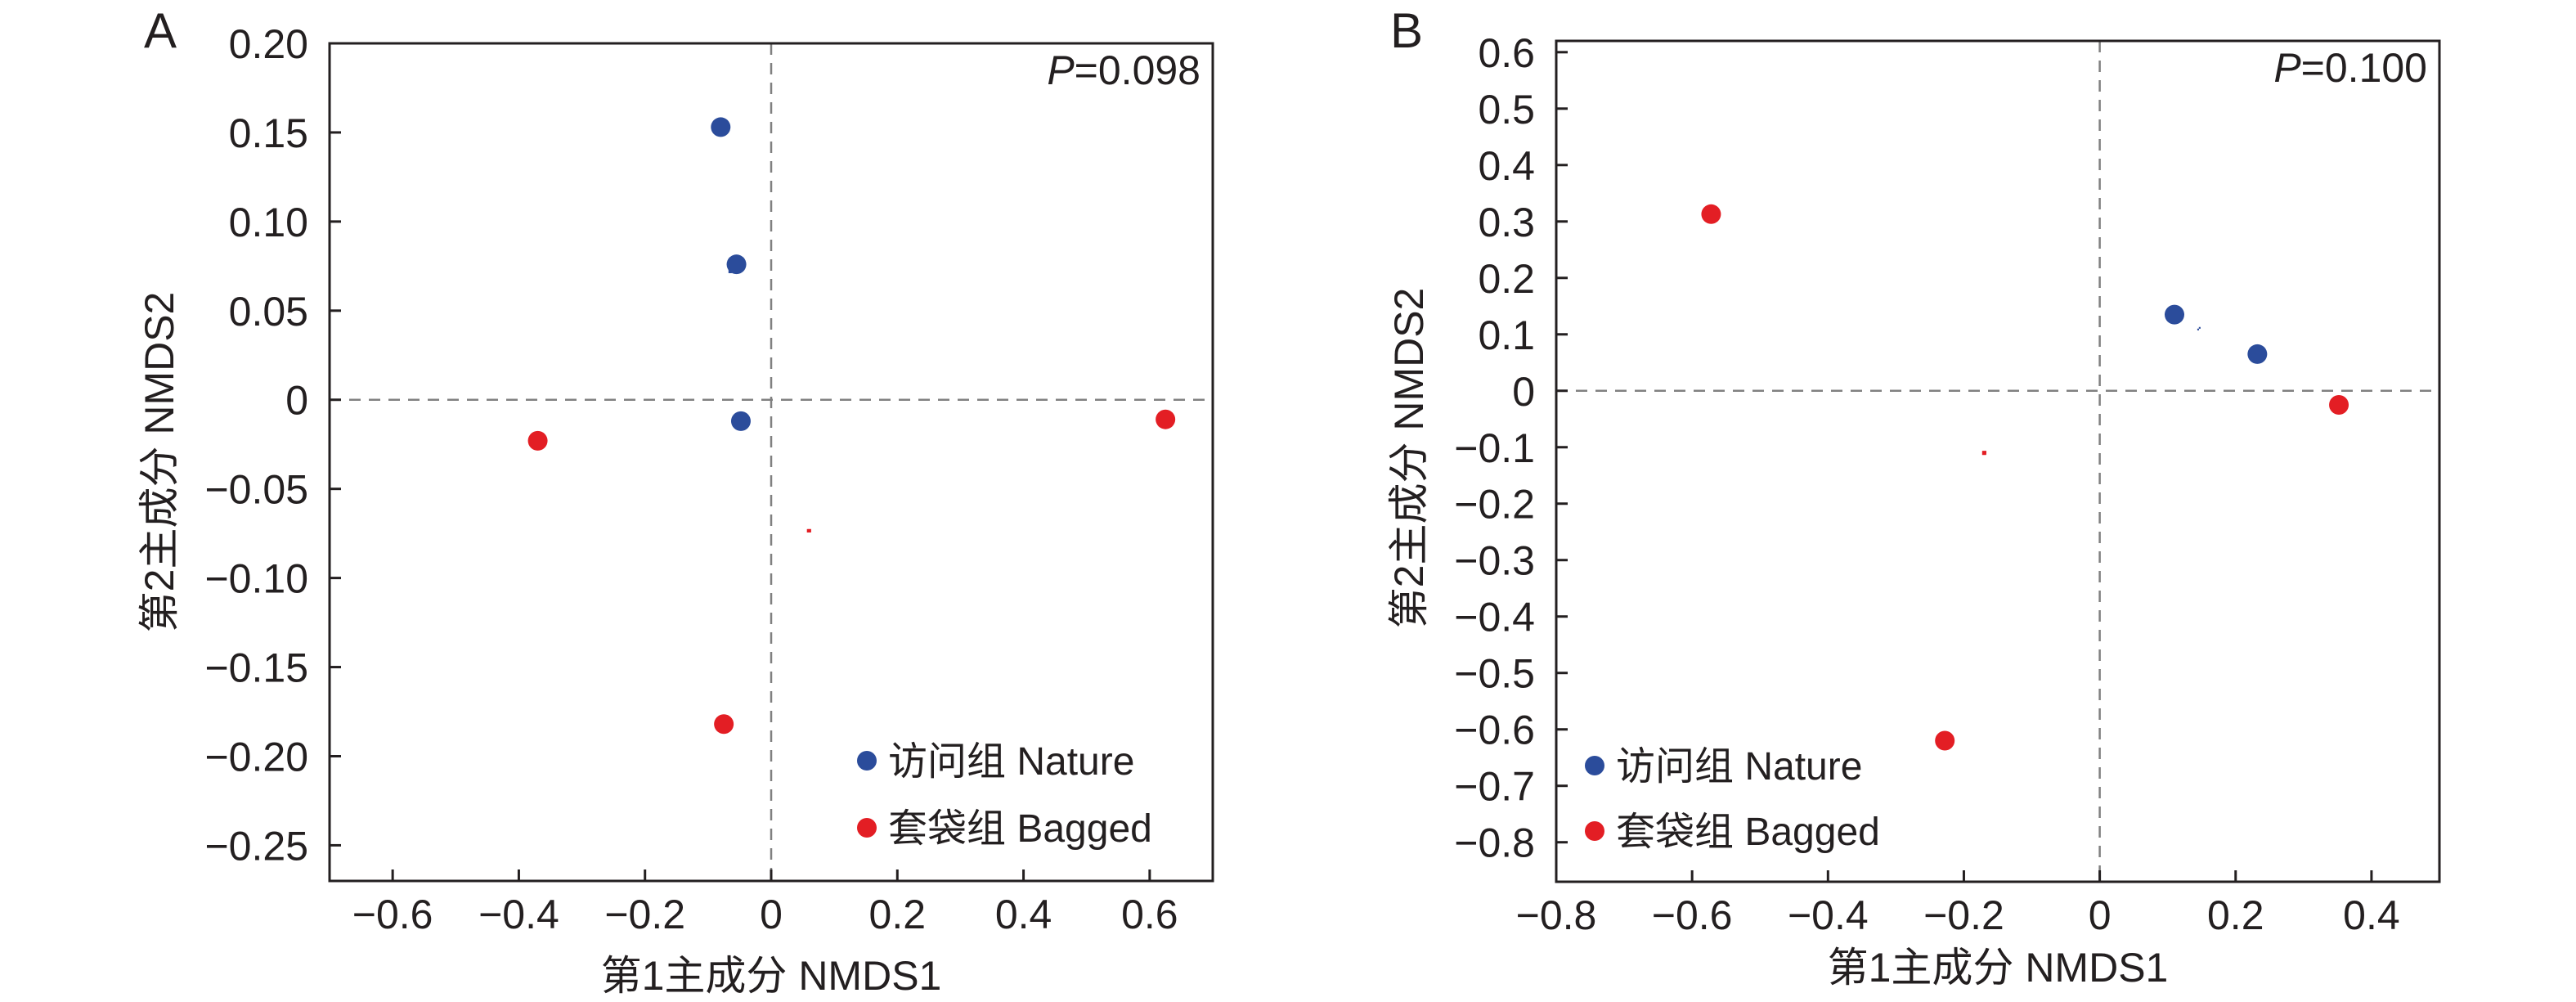  Describe the element at coordinates (1409, 459) in the screenshot. I see `y-axis-label-b: 第2主成分 NMDS2` at that location.